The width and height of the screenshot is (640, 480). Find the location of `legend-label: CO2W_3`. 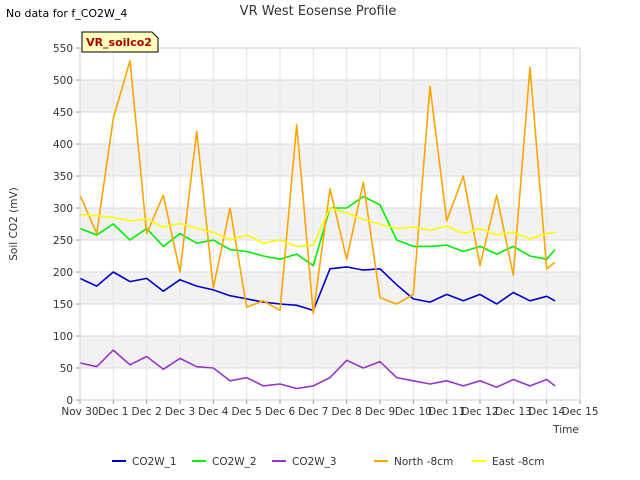

legend-label: CO2W_3 is located at coordinates (314, 462).